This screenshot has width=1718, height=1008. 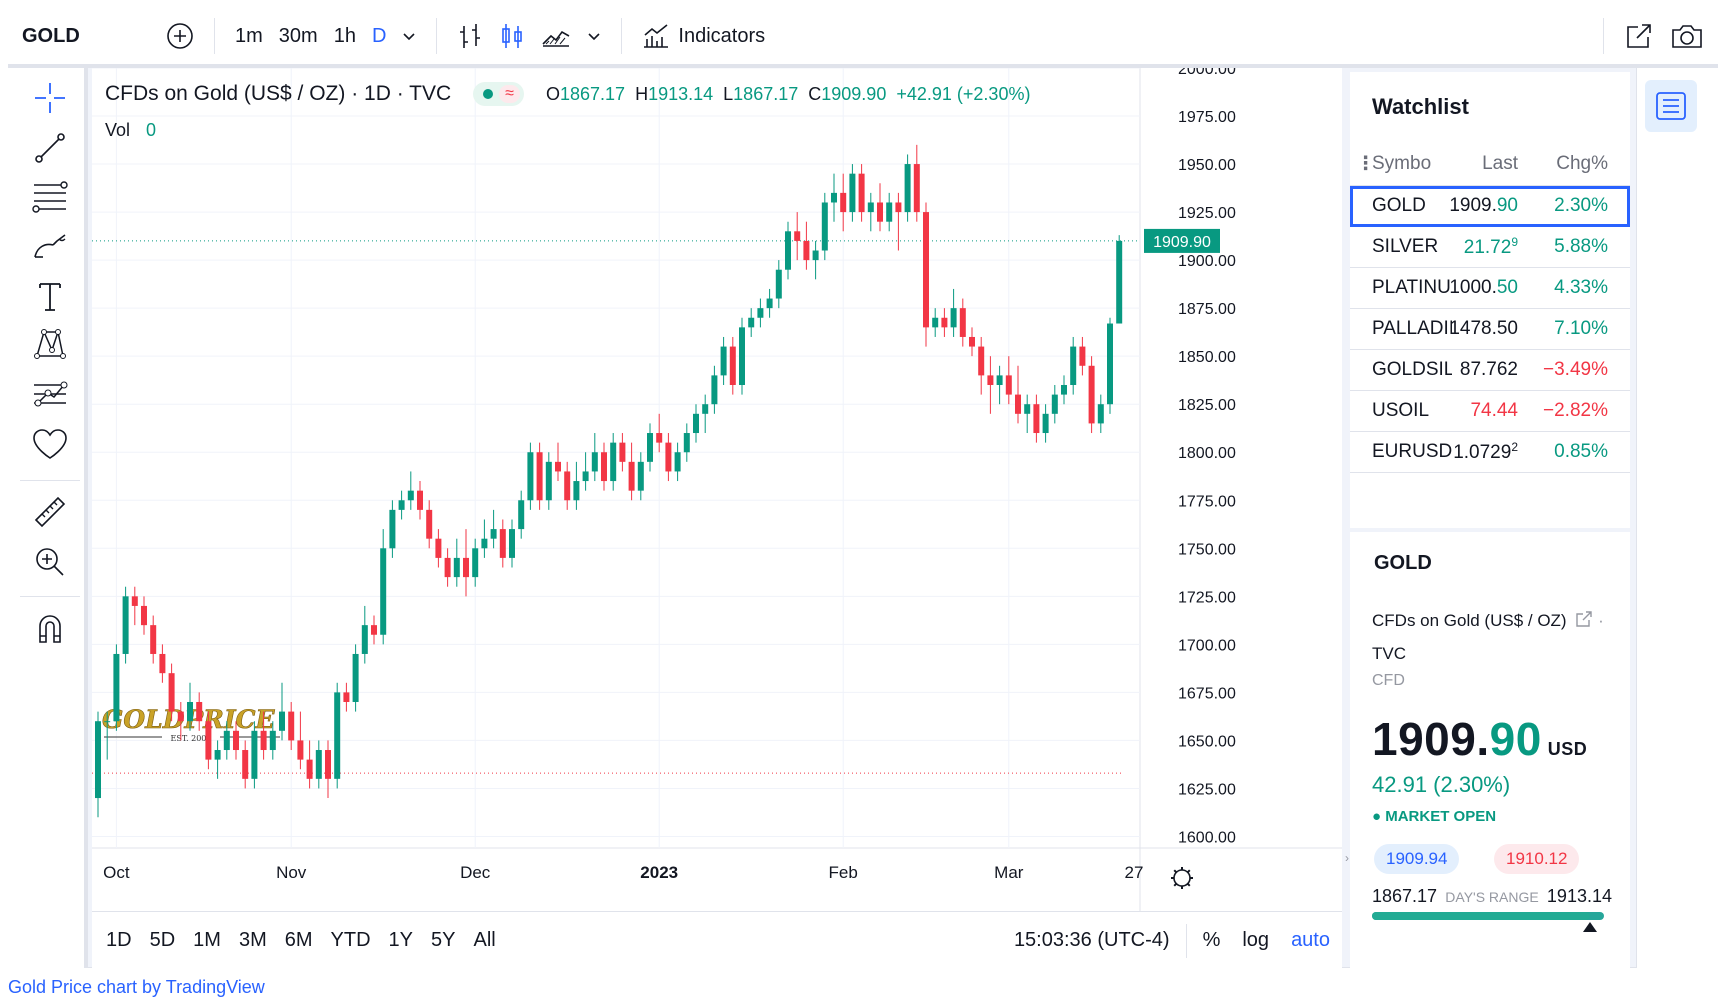 I want to click on open-label: O, so click(x=552, y=93).